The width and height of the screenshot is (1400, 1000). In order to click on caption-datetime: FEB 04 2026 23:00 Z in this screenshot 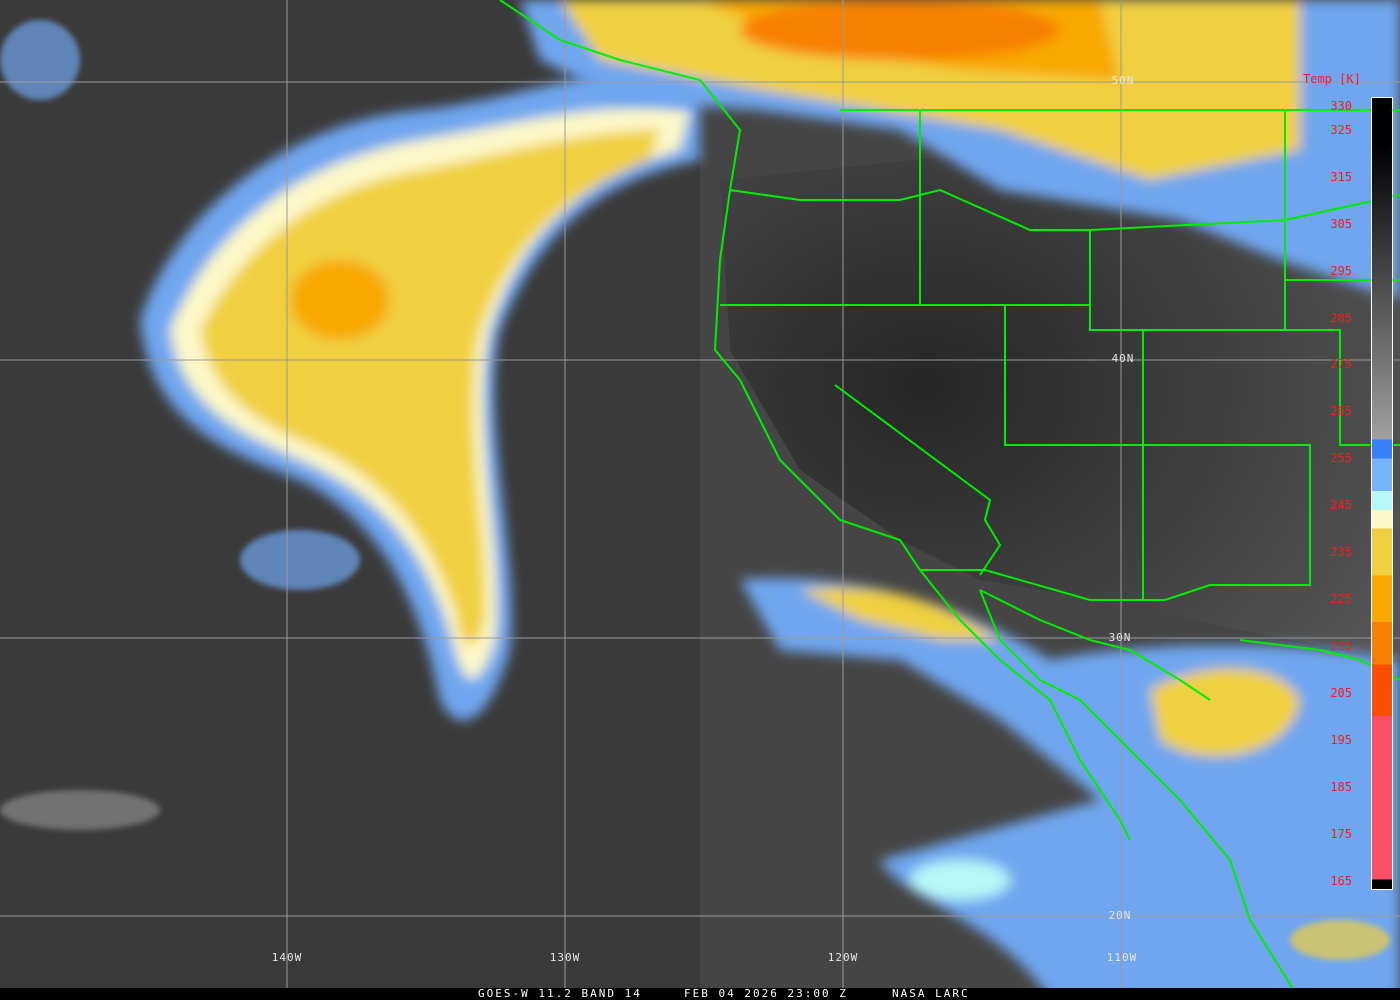, I will do `click(766, 993)`.